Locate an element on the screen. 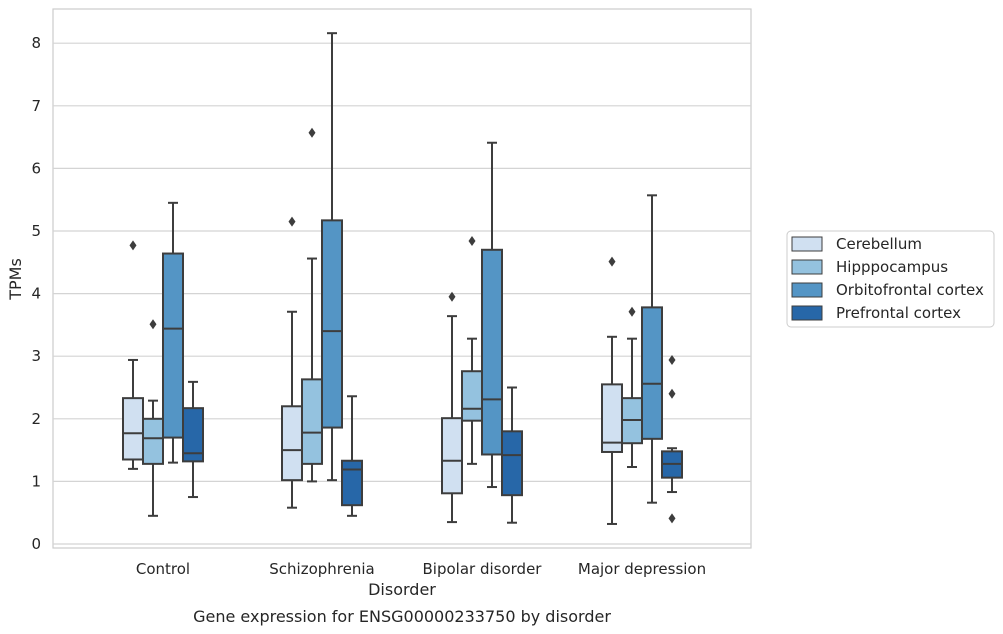 The height and width of the screenshot is (634, 1003). legend-label: Prefrontal cortex is located at coordinates (898, 313).